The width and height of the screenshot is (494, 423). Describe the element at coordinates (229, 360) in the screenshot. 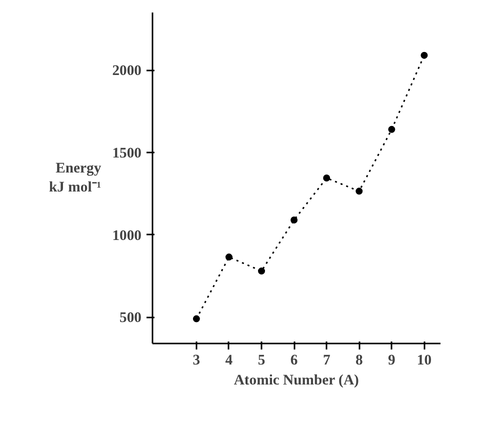

I see `x-tick-label: 4` at that location.